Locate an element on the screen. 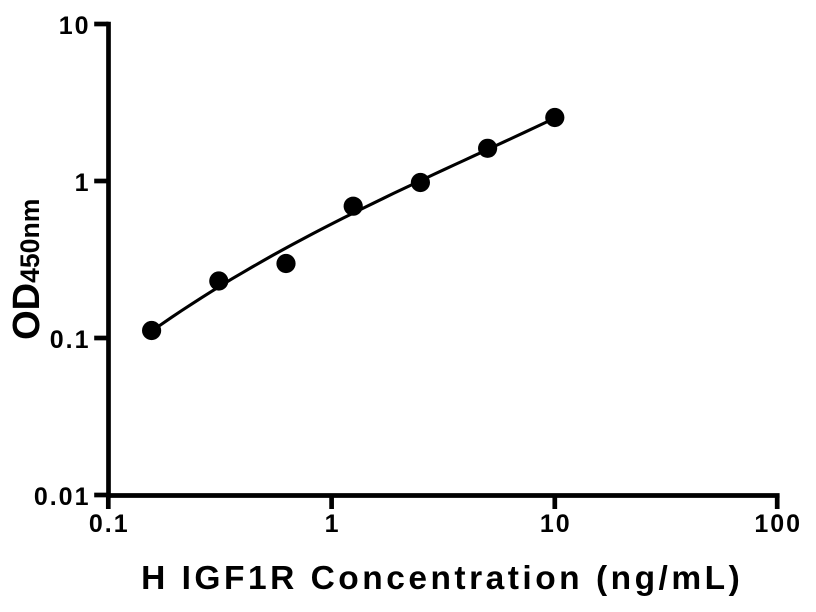 The width and height of the screenshot is (816, 612). svg-text: 0.01 is located at coordinates (62, 497).